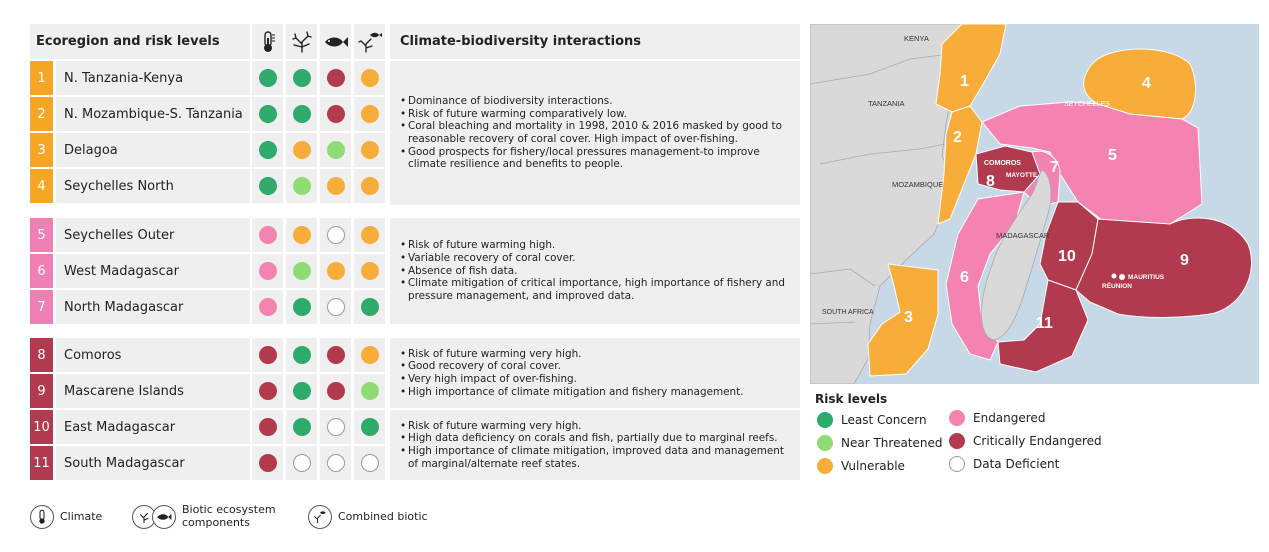 This screenshot has height=552, width=1269. I want to click on region-number: 2, so click(41, 114).